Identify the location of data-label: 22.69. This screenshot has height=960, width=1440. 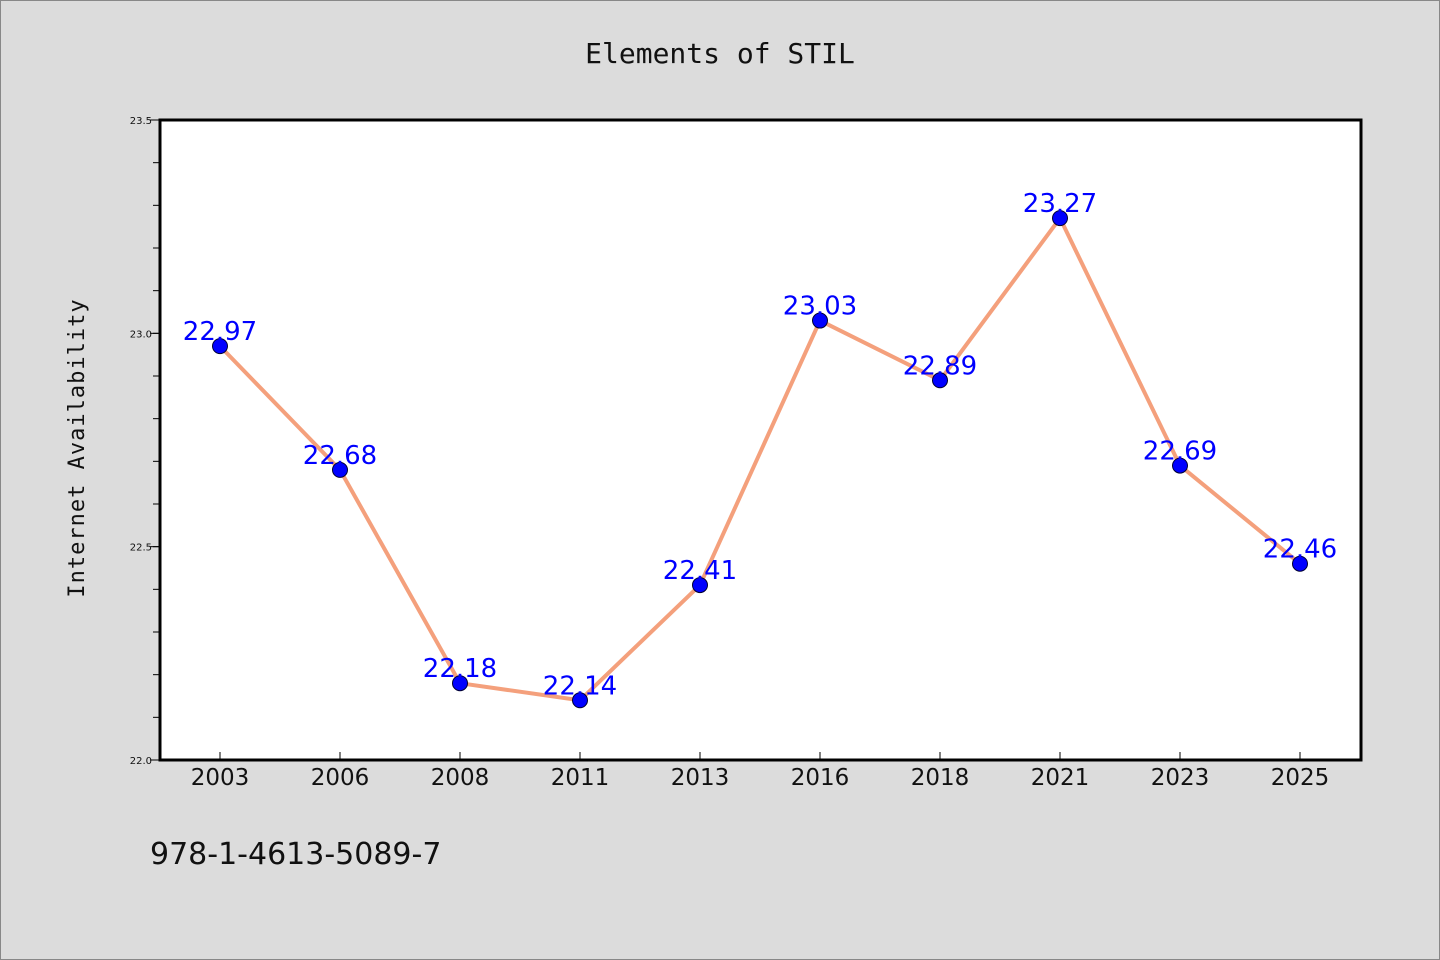
(1180, 452).